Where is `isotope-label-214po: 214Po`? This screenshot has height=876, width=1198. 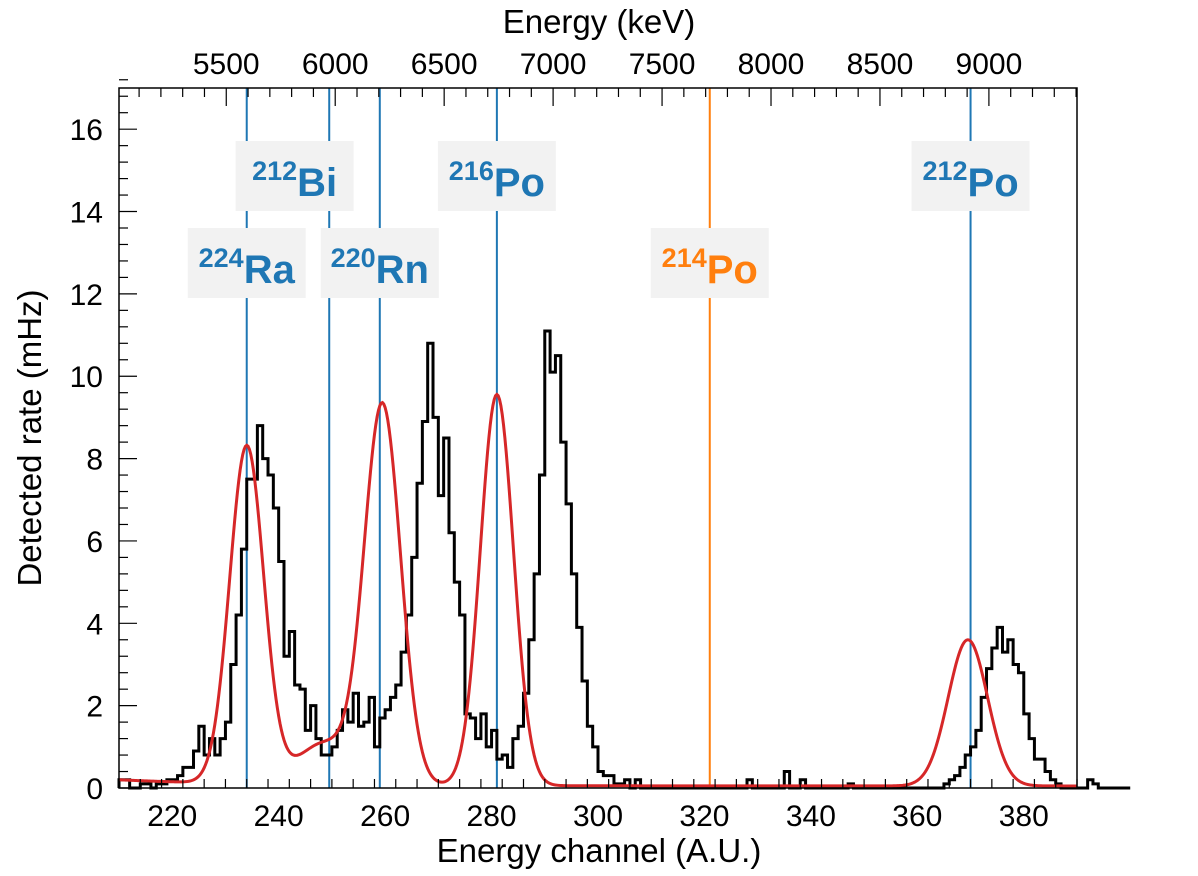 isotope-label-214po: 214Po is located at coordinates (710, 267).